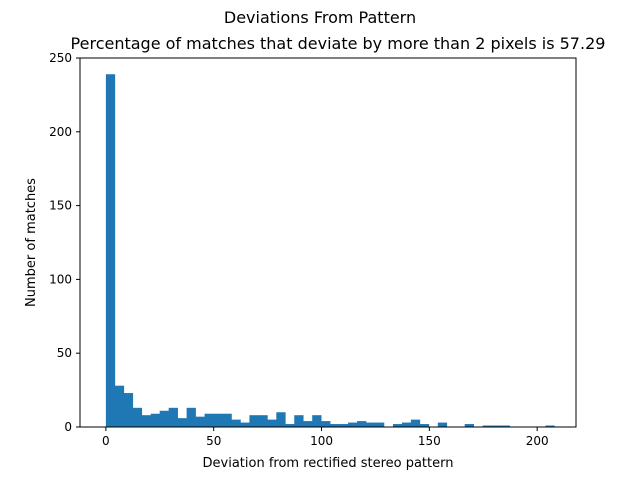 This screenshot has height=480, width=640. What do you see at coordinates (60, 279) in the screenshot?
I see `y-tick-label: 100` at bounding box center [60, 279].